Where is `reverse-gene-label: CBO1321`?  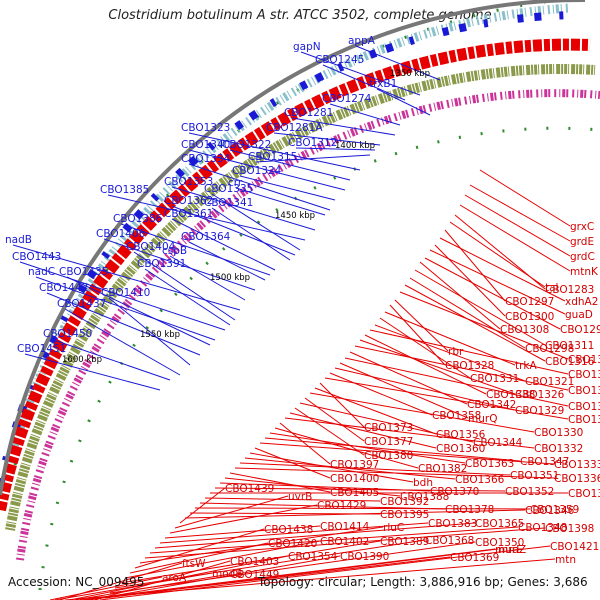 reverse-gene-label: CBO1321 is located at coordinates (549, 382).